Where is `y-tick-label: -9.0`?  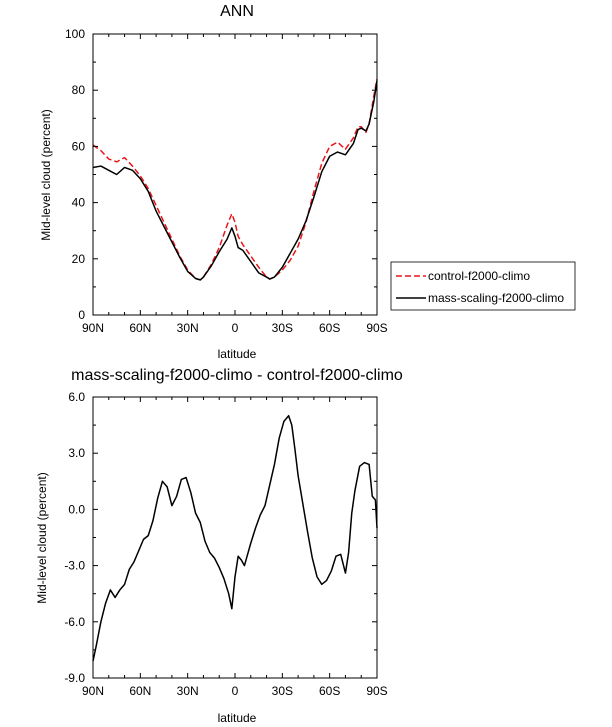
y-tick-label: -9.0 is located at coordinates (74, 678).